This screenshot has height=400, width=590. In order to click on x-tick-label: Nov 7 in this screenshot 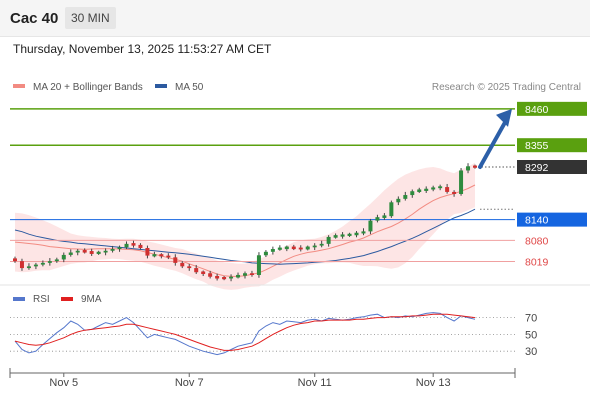, I will do `click(189, 383)`.